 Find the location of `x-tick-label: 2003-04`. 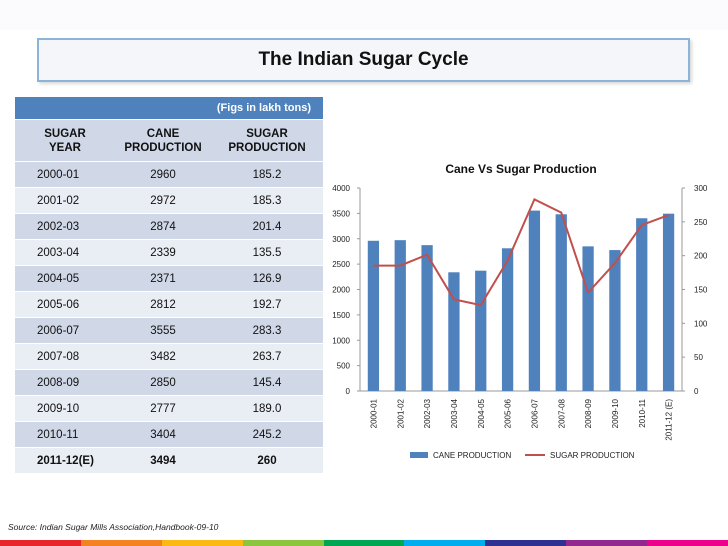

x-tick-label: 2003-04 is located at coordinates (454, 413).